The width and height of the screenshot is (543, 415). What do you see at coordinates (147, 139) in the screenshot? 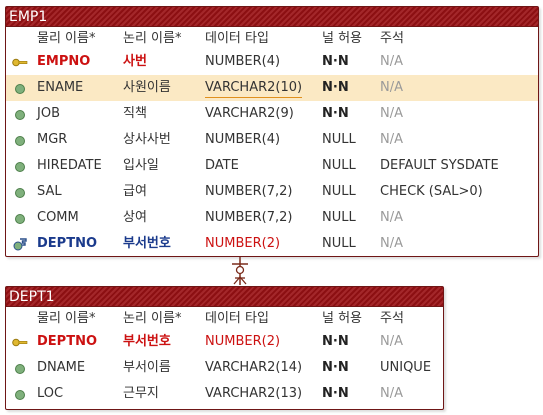
I see `logical-name: 상사사번` at bounding box center [147, 139].